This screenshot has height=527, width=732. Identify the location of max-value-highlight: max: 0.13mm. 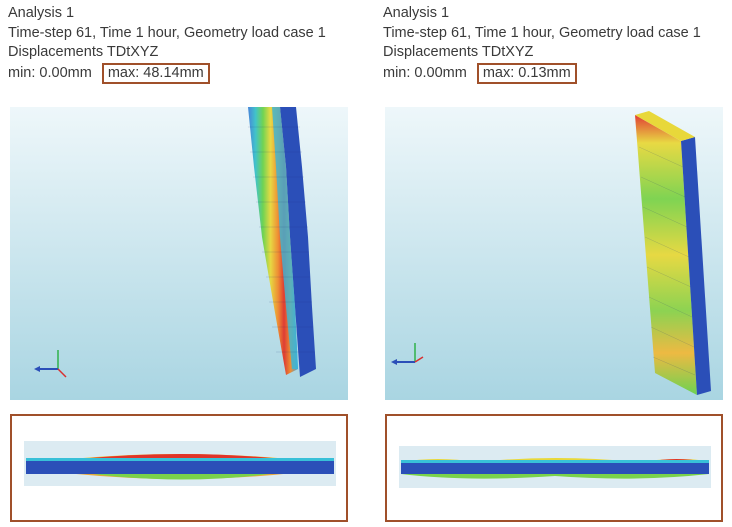
(526, 73).